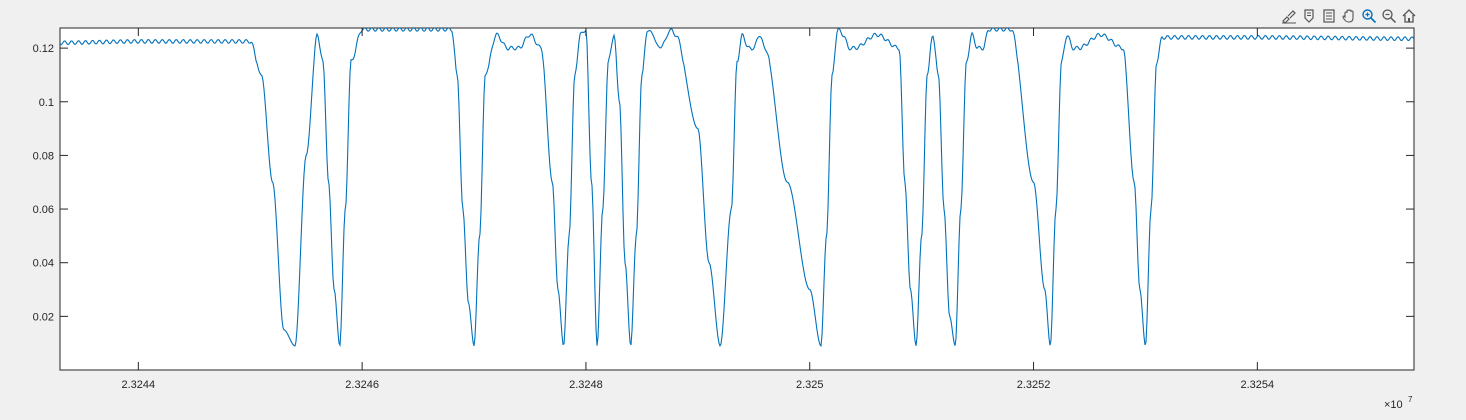  I want to click on x-exponent-power: 7, so click(1410, 399).